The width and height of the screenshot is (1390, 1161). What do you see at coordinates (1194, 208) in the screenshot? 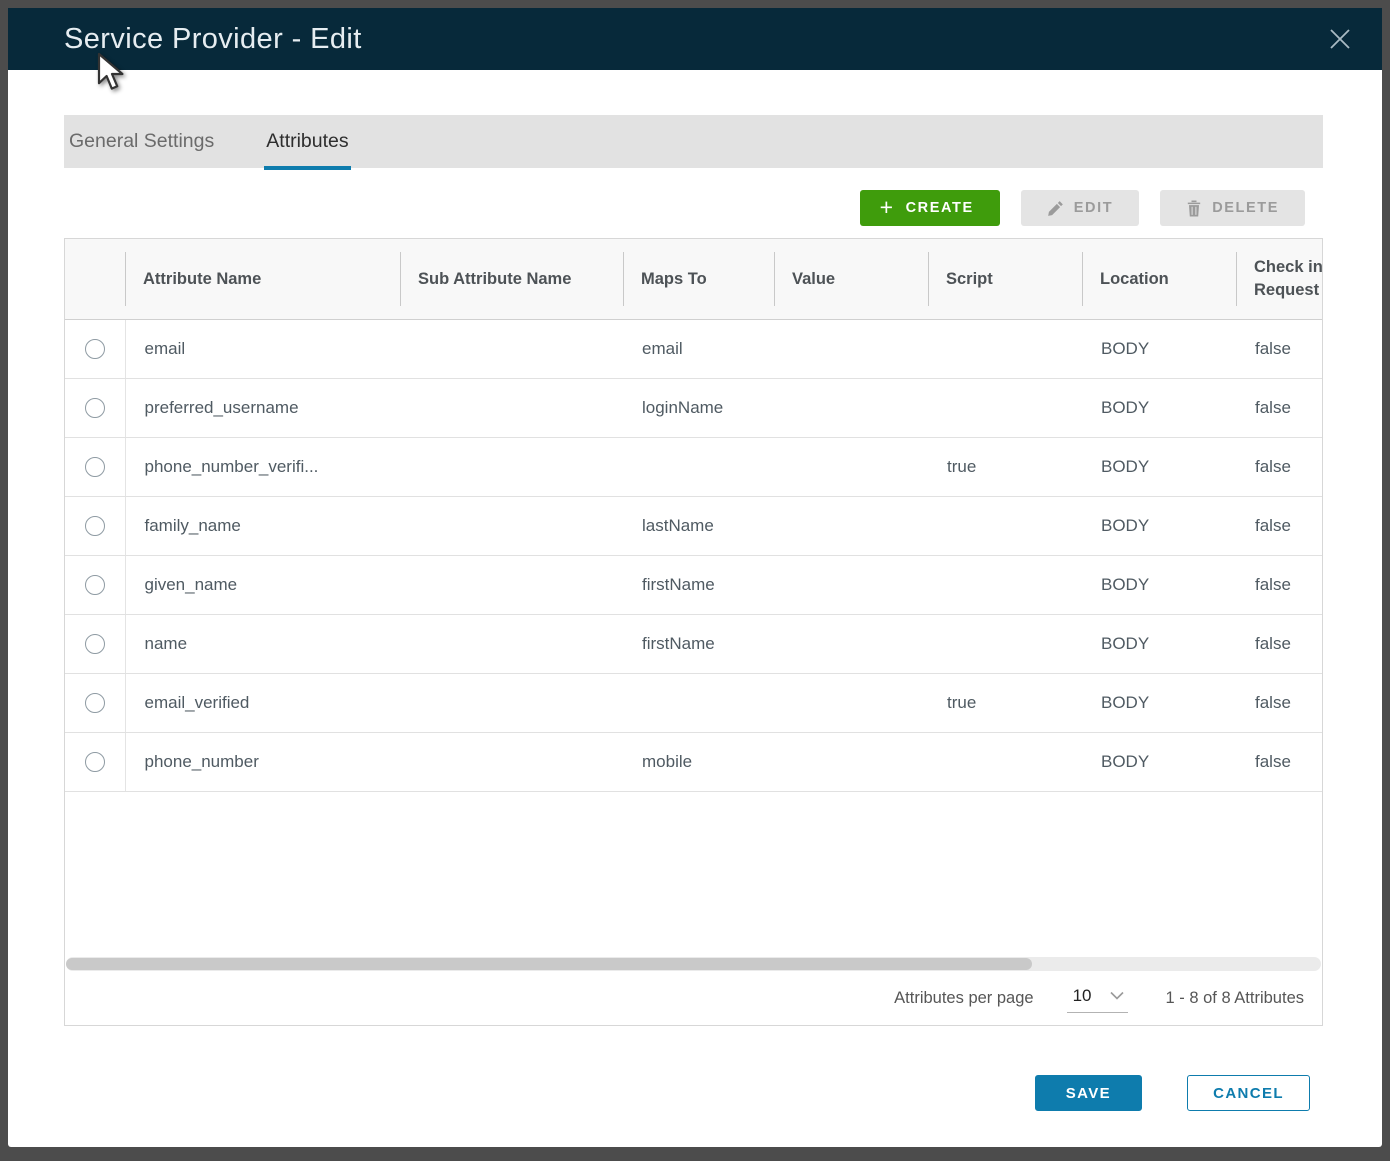
I see `trash-icon` at bounding box center [1194, 208].